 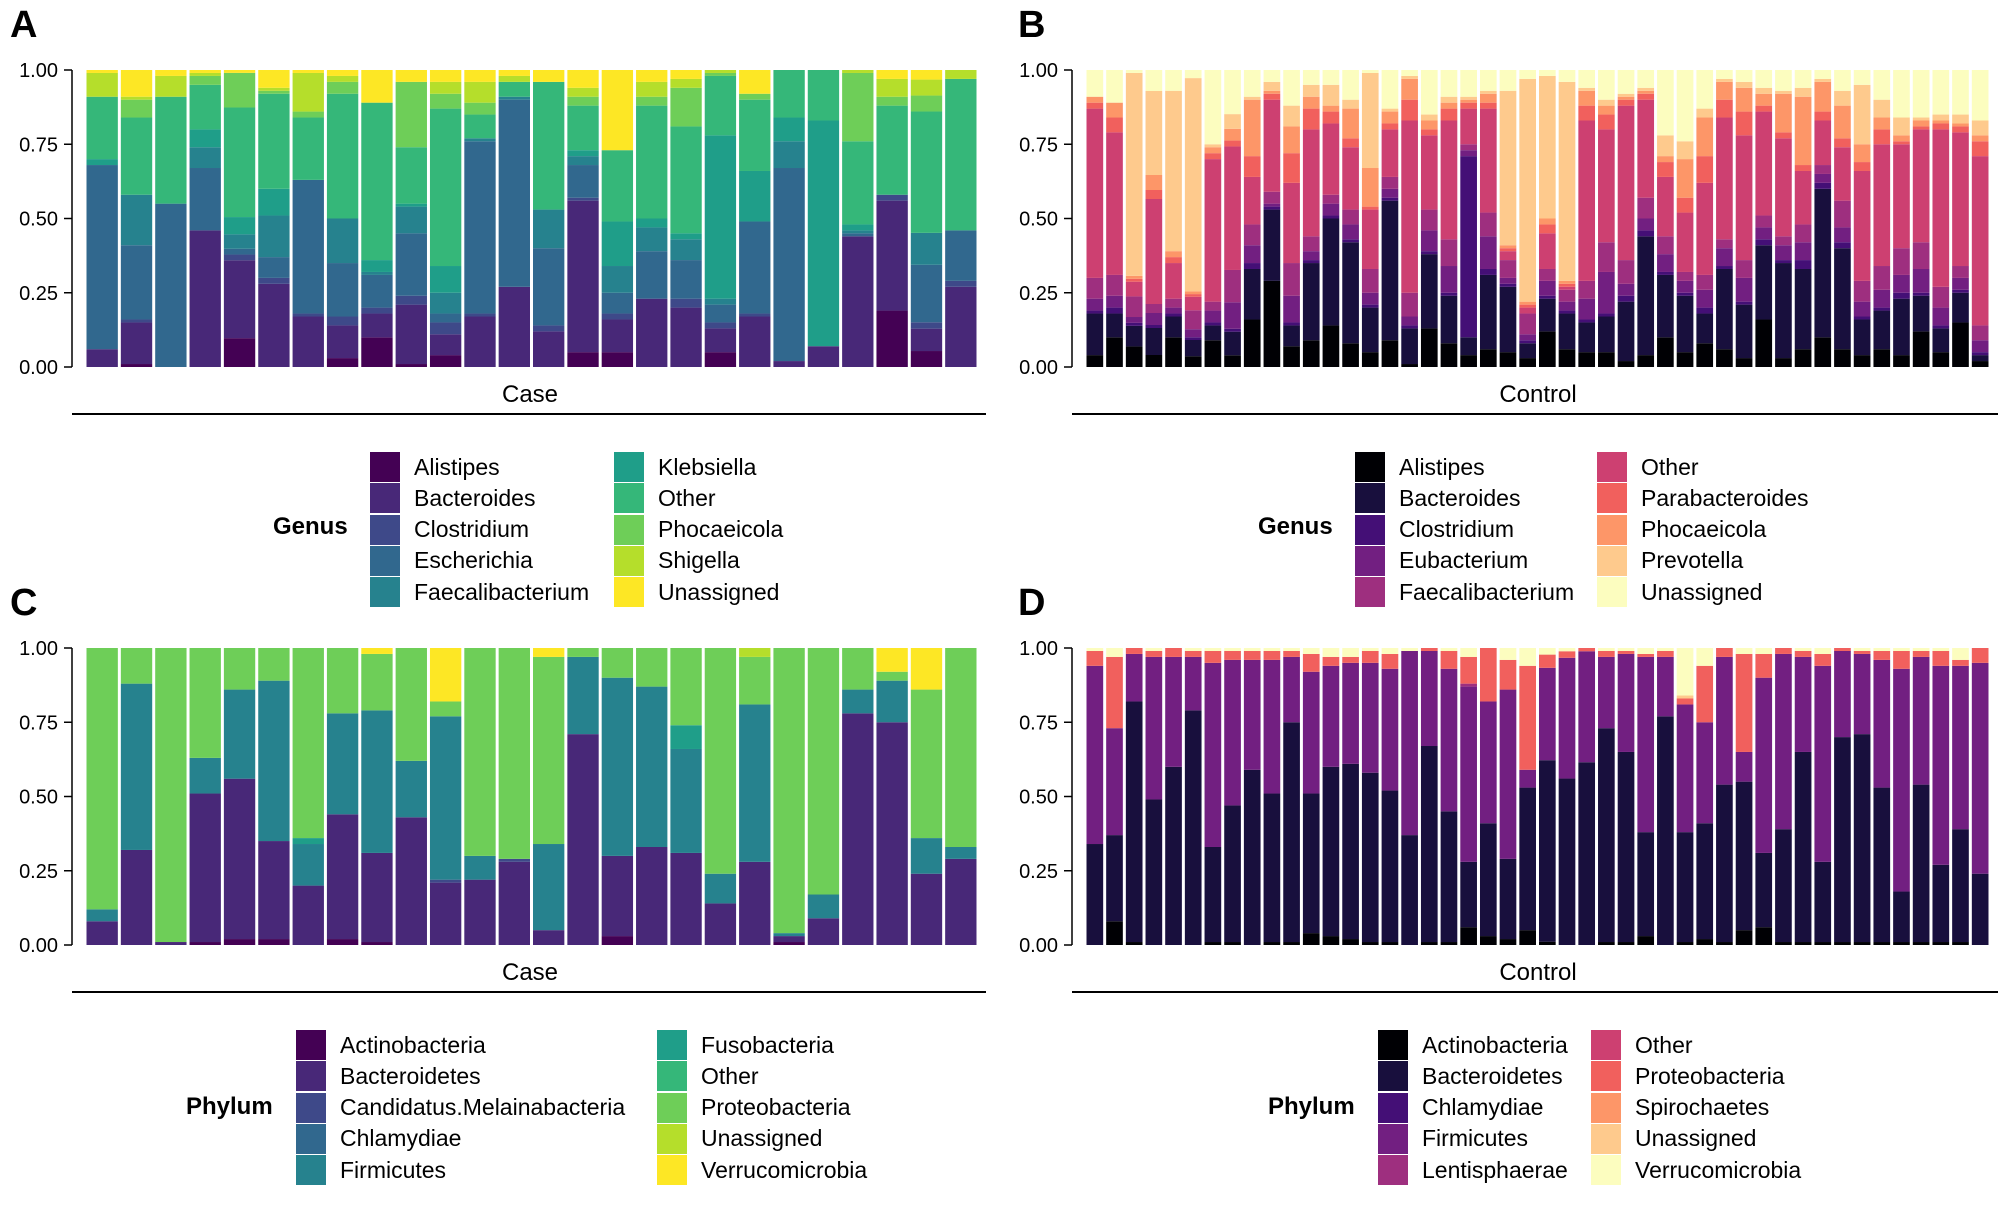 I want to click on y-tick-label: 0.25, so click(x=38, y=294).